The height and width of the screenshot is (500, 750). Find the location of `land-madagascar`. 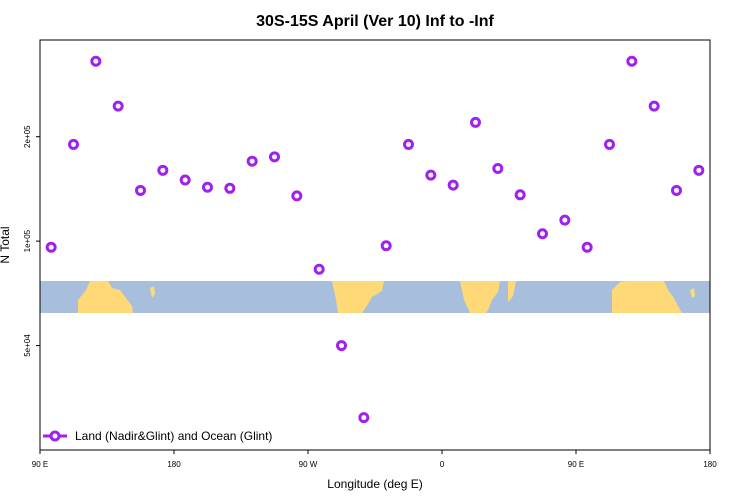

land-madagascar is located at coordinates (152, 292).